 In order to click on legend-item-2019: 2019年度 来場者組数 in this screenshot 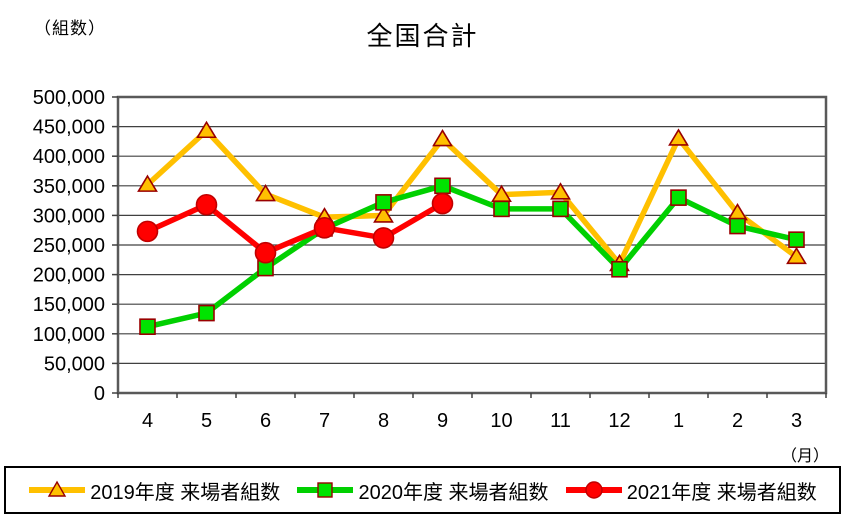, I will do `click(154, 490)`.